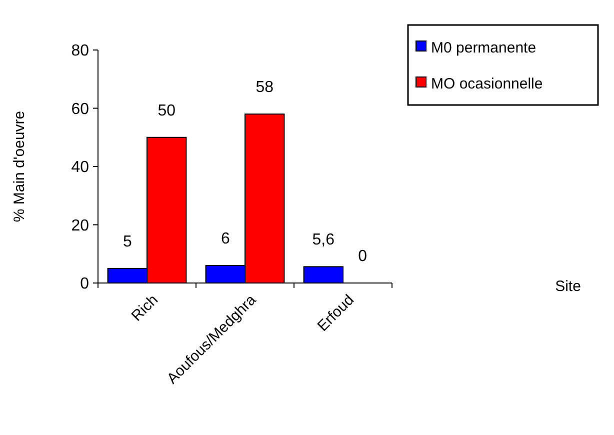  What do you see at coordinates (167, 111) in the screenshot?
I see `data-label: 50` at bounding box center [167, 111].